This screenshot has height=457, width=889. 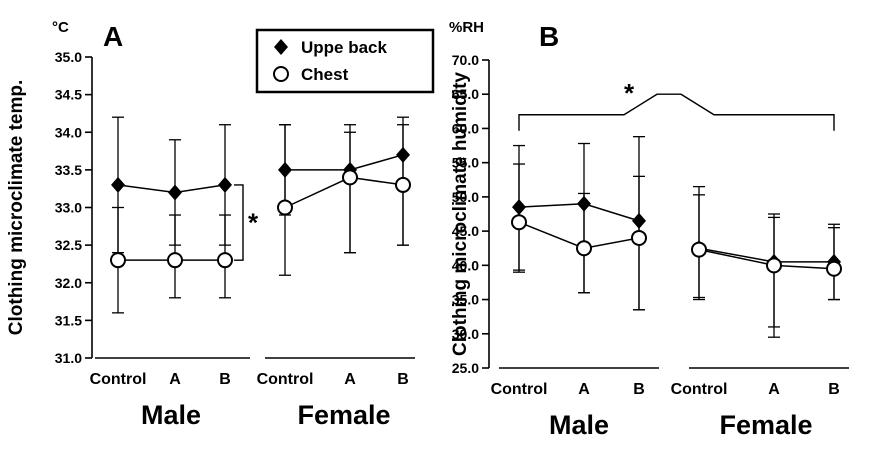 I want to click on y-tick-label: 25.0, so click(x=465, y=368).